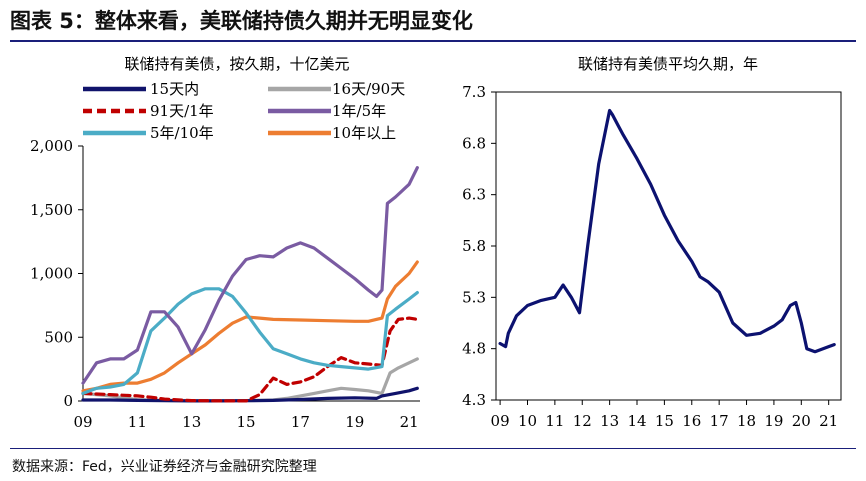  Describe the element at coordinates (51, 146) in the screenshot. I see `y-tick-label: 2,000` at that location.